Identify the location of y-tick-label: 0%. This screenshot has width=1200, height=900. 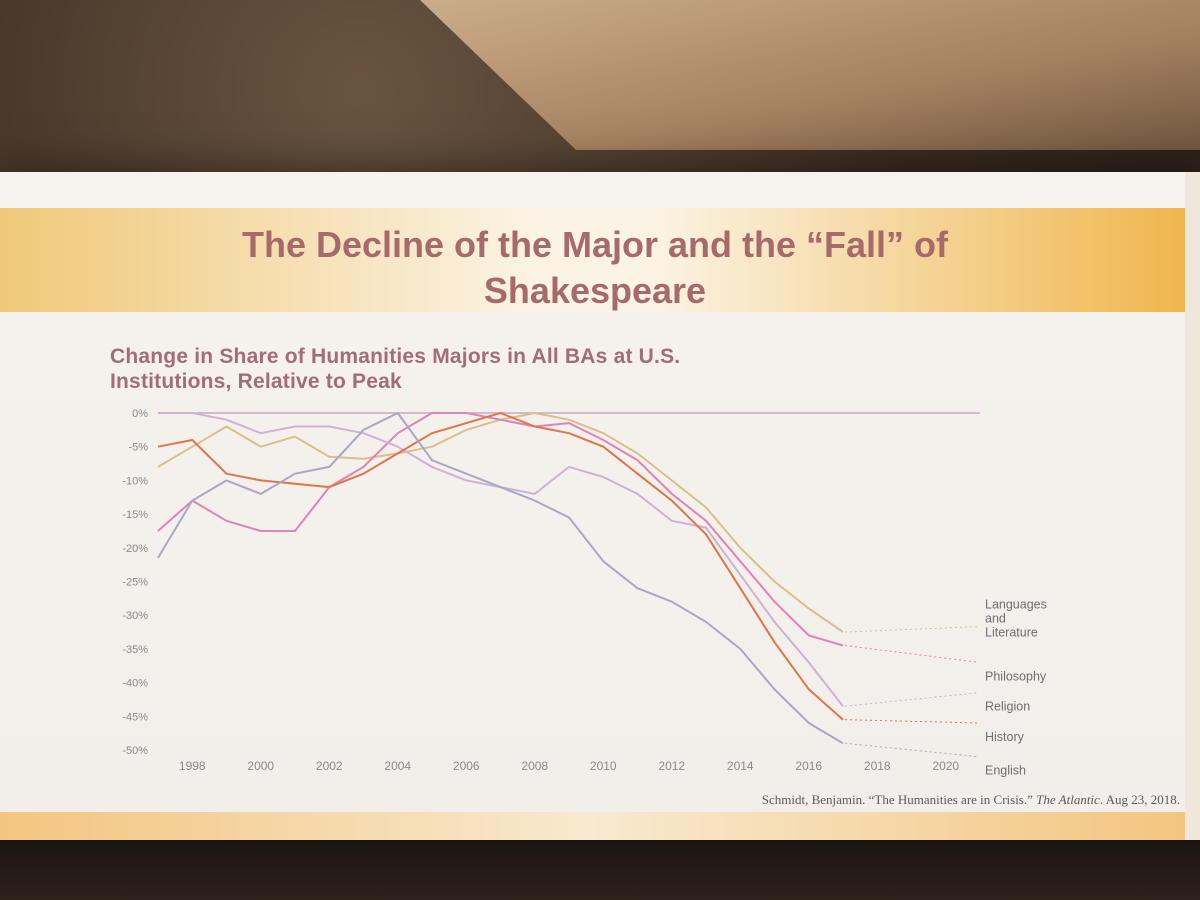
(140, 414).